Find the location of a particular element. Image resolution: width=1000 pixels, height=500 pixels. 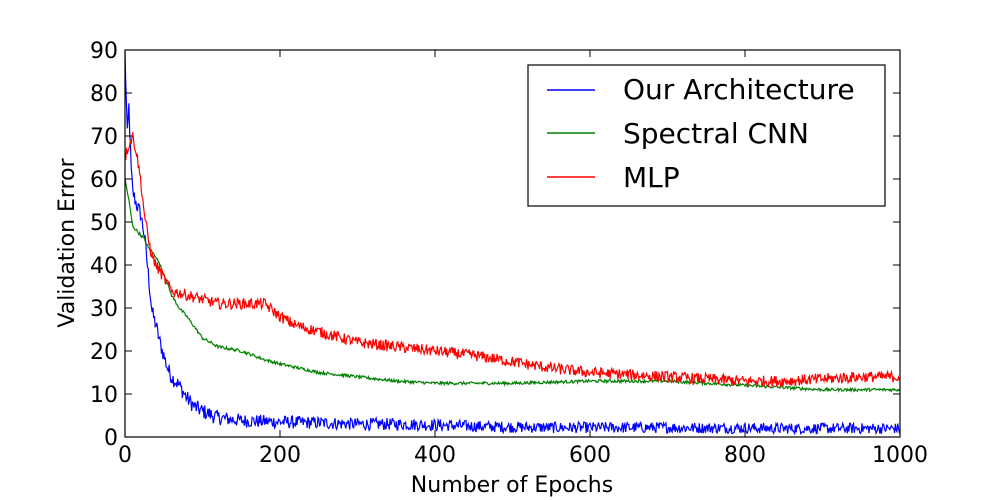

legend-label-spectral-cnn: Spectral CNN is located at coordinates (716, 133).